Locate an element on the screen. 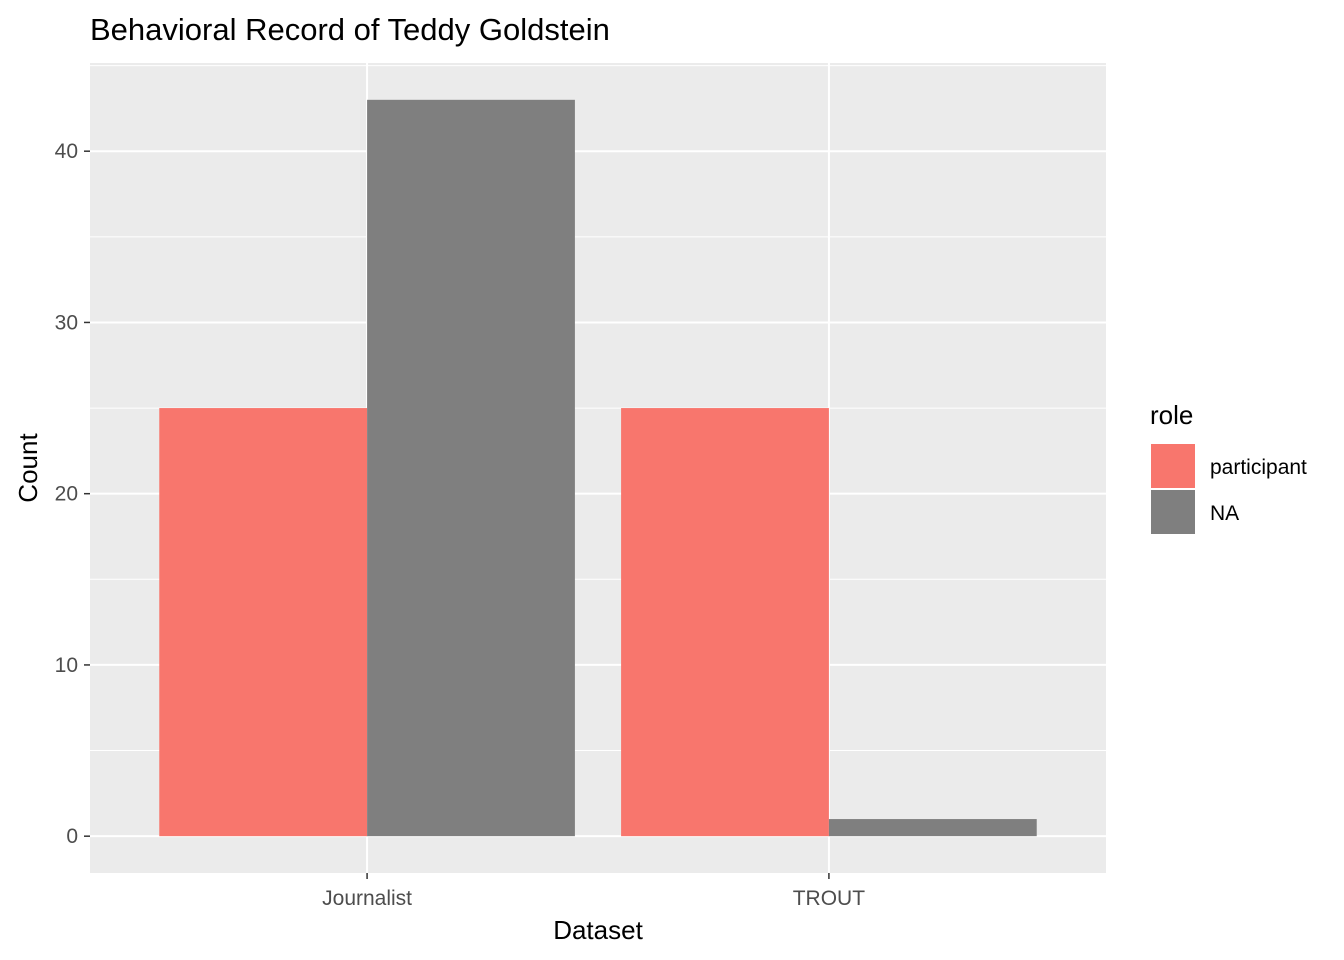 This screenshot has height=960, width=1344. legend-items: participant NA is located at coordinates (1228, 489).